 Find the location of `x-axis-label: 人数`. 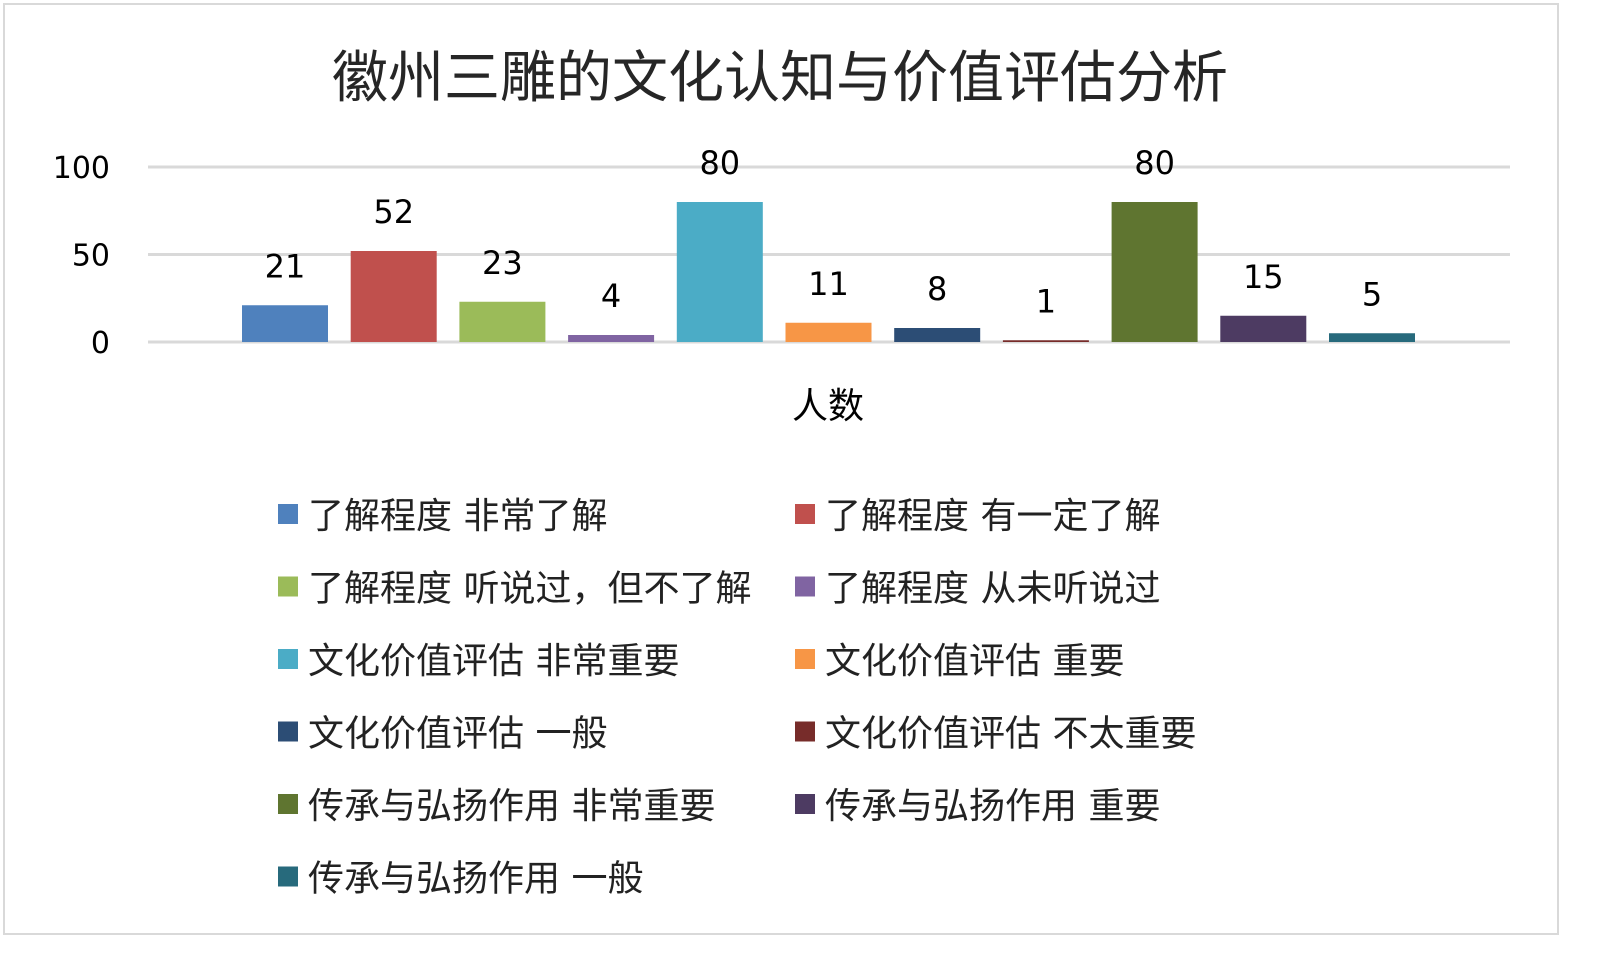

x-axis-label: 人数 is located at coordinates (828, 406).